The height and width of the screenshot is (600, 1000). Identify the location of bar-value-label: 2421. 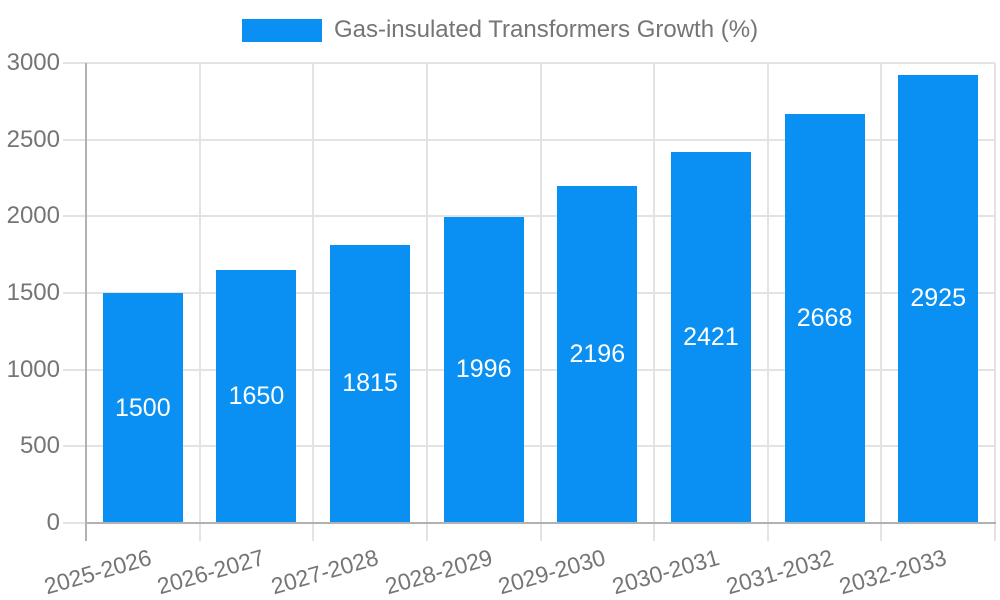
(711, 336).